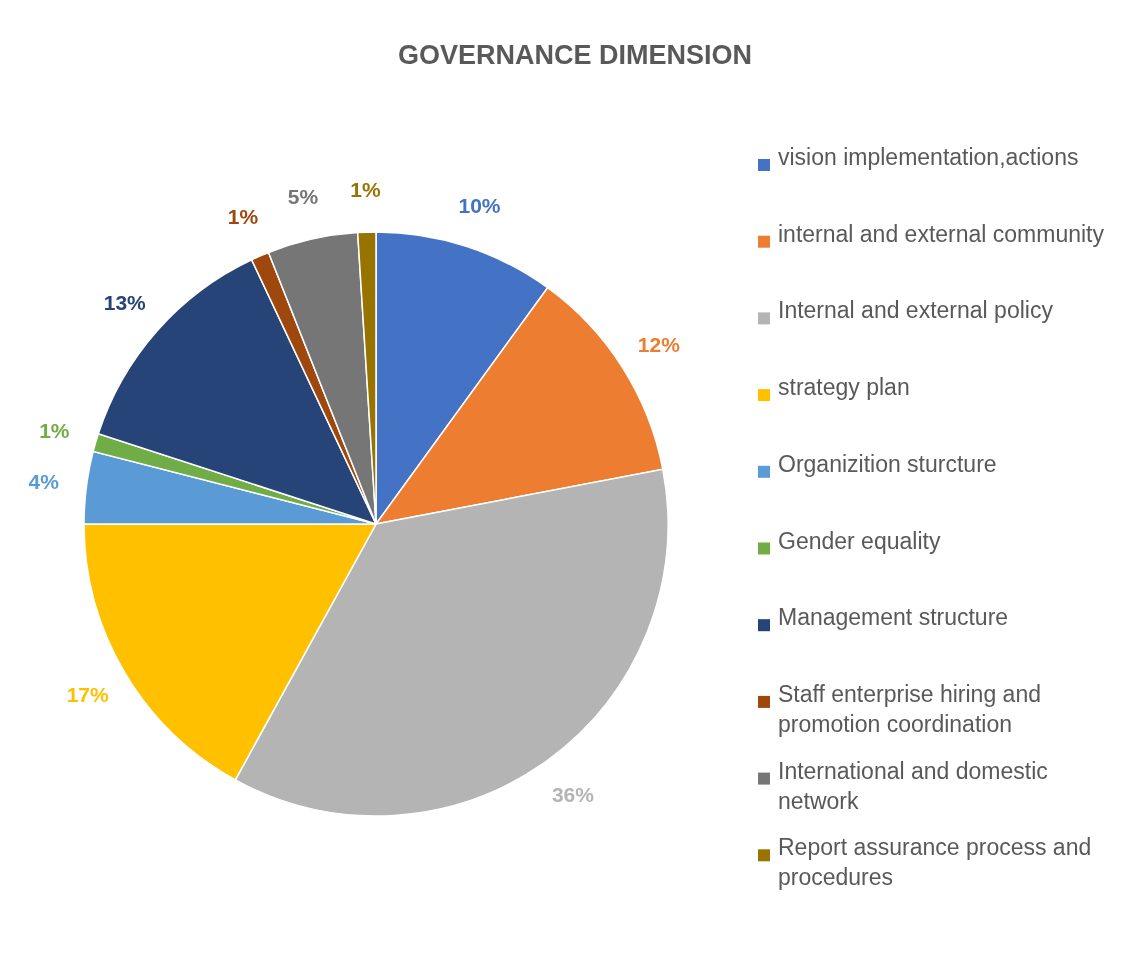 Image resolution: width=1131 pixels, height=966 pixels. What do you see at coordinates (303, 197) in the screenshot?
I see `data-label: 5%` at bounding box center [303, 197].